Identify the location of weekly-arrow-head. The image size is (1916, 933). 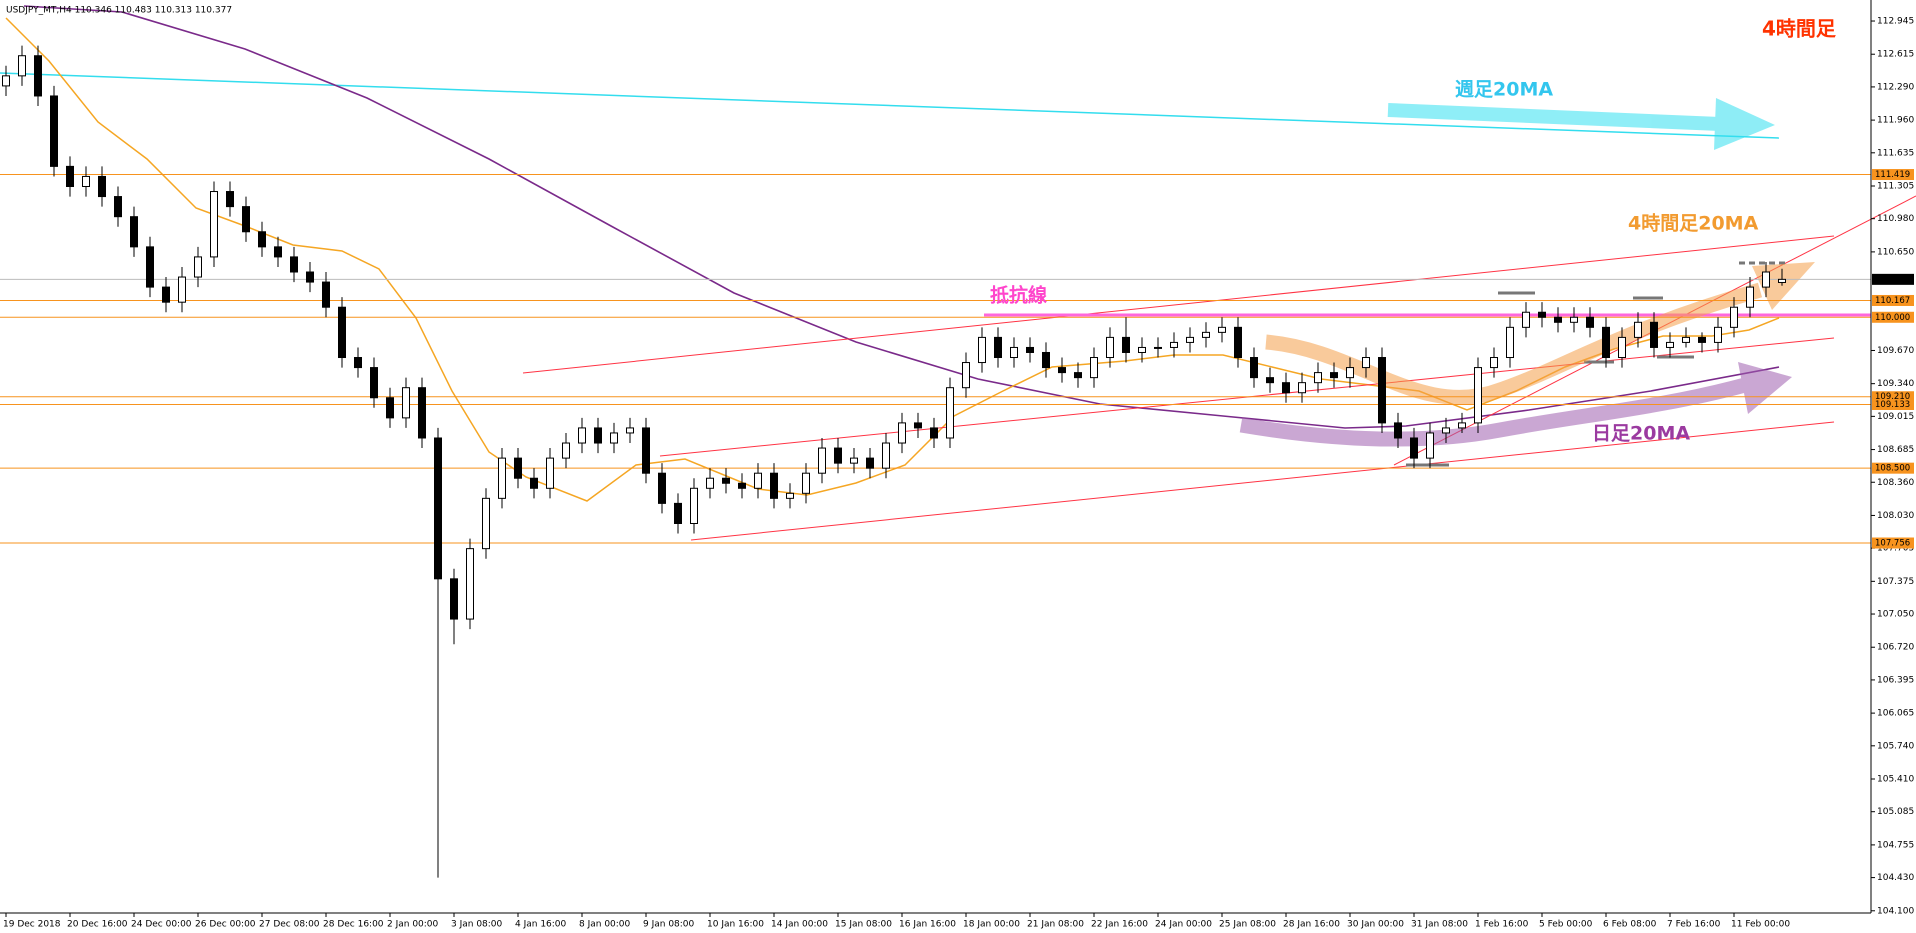
(1744, 124).